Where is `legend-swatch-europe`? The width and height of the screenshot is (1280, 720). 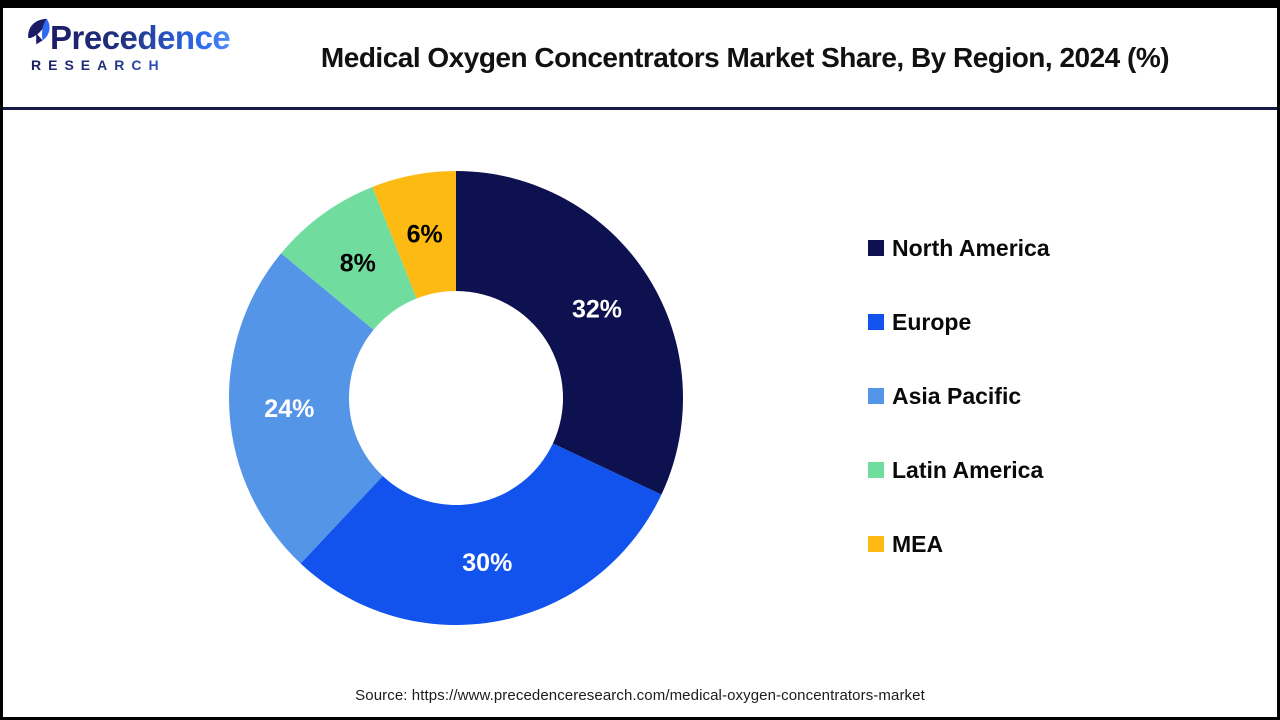
legend-swatch-europe is located at coordinates (876, 322).